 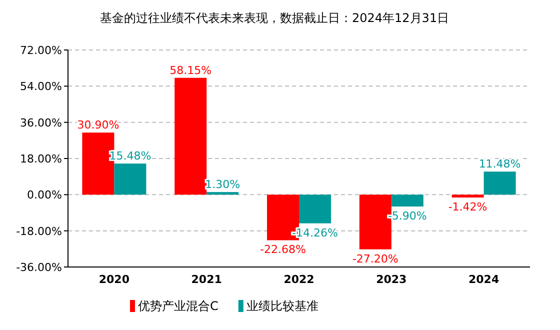 I want to click on y-tick-label: 72.00%, so click(x=41, y=50).